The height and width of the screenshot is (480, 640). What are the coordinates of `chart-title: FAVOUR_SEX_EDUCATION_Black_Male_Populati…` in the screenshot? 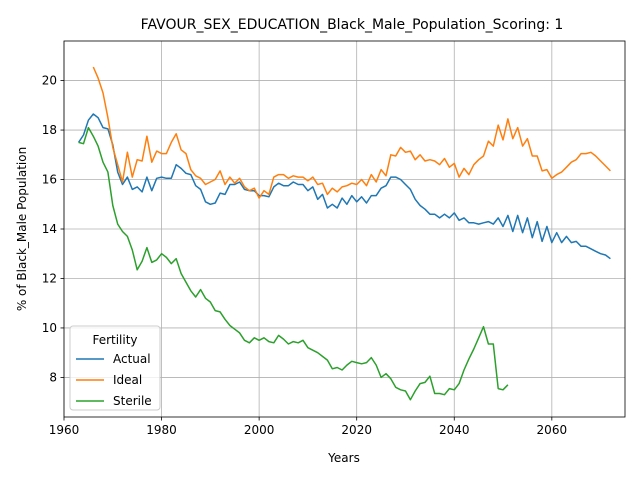 It's located at (352, 25).